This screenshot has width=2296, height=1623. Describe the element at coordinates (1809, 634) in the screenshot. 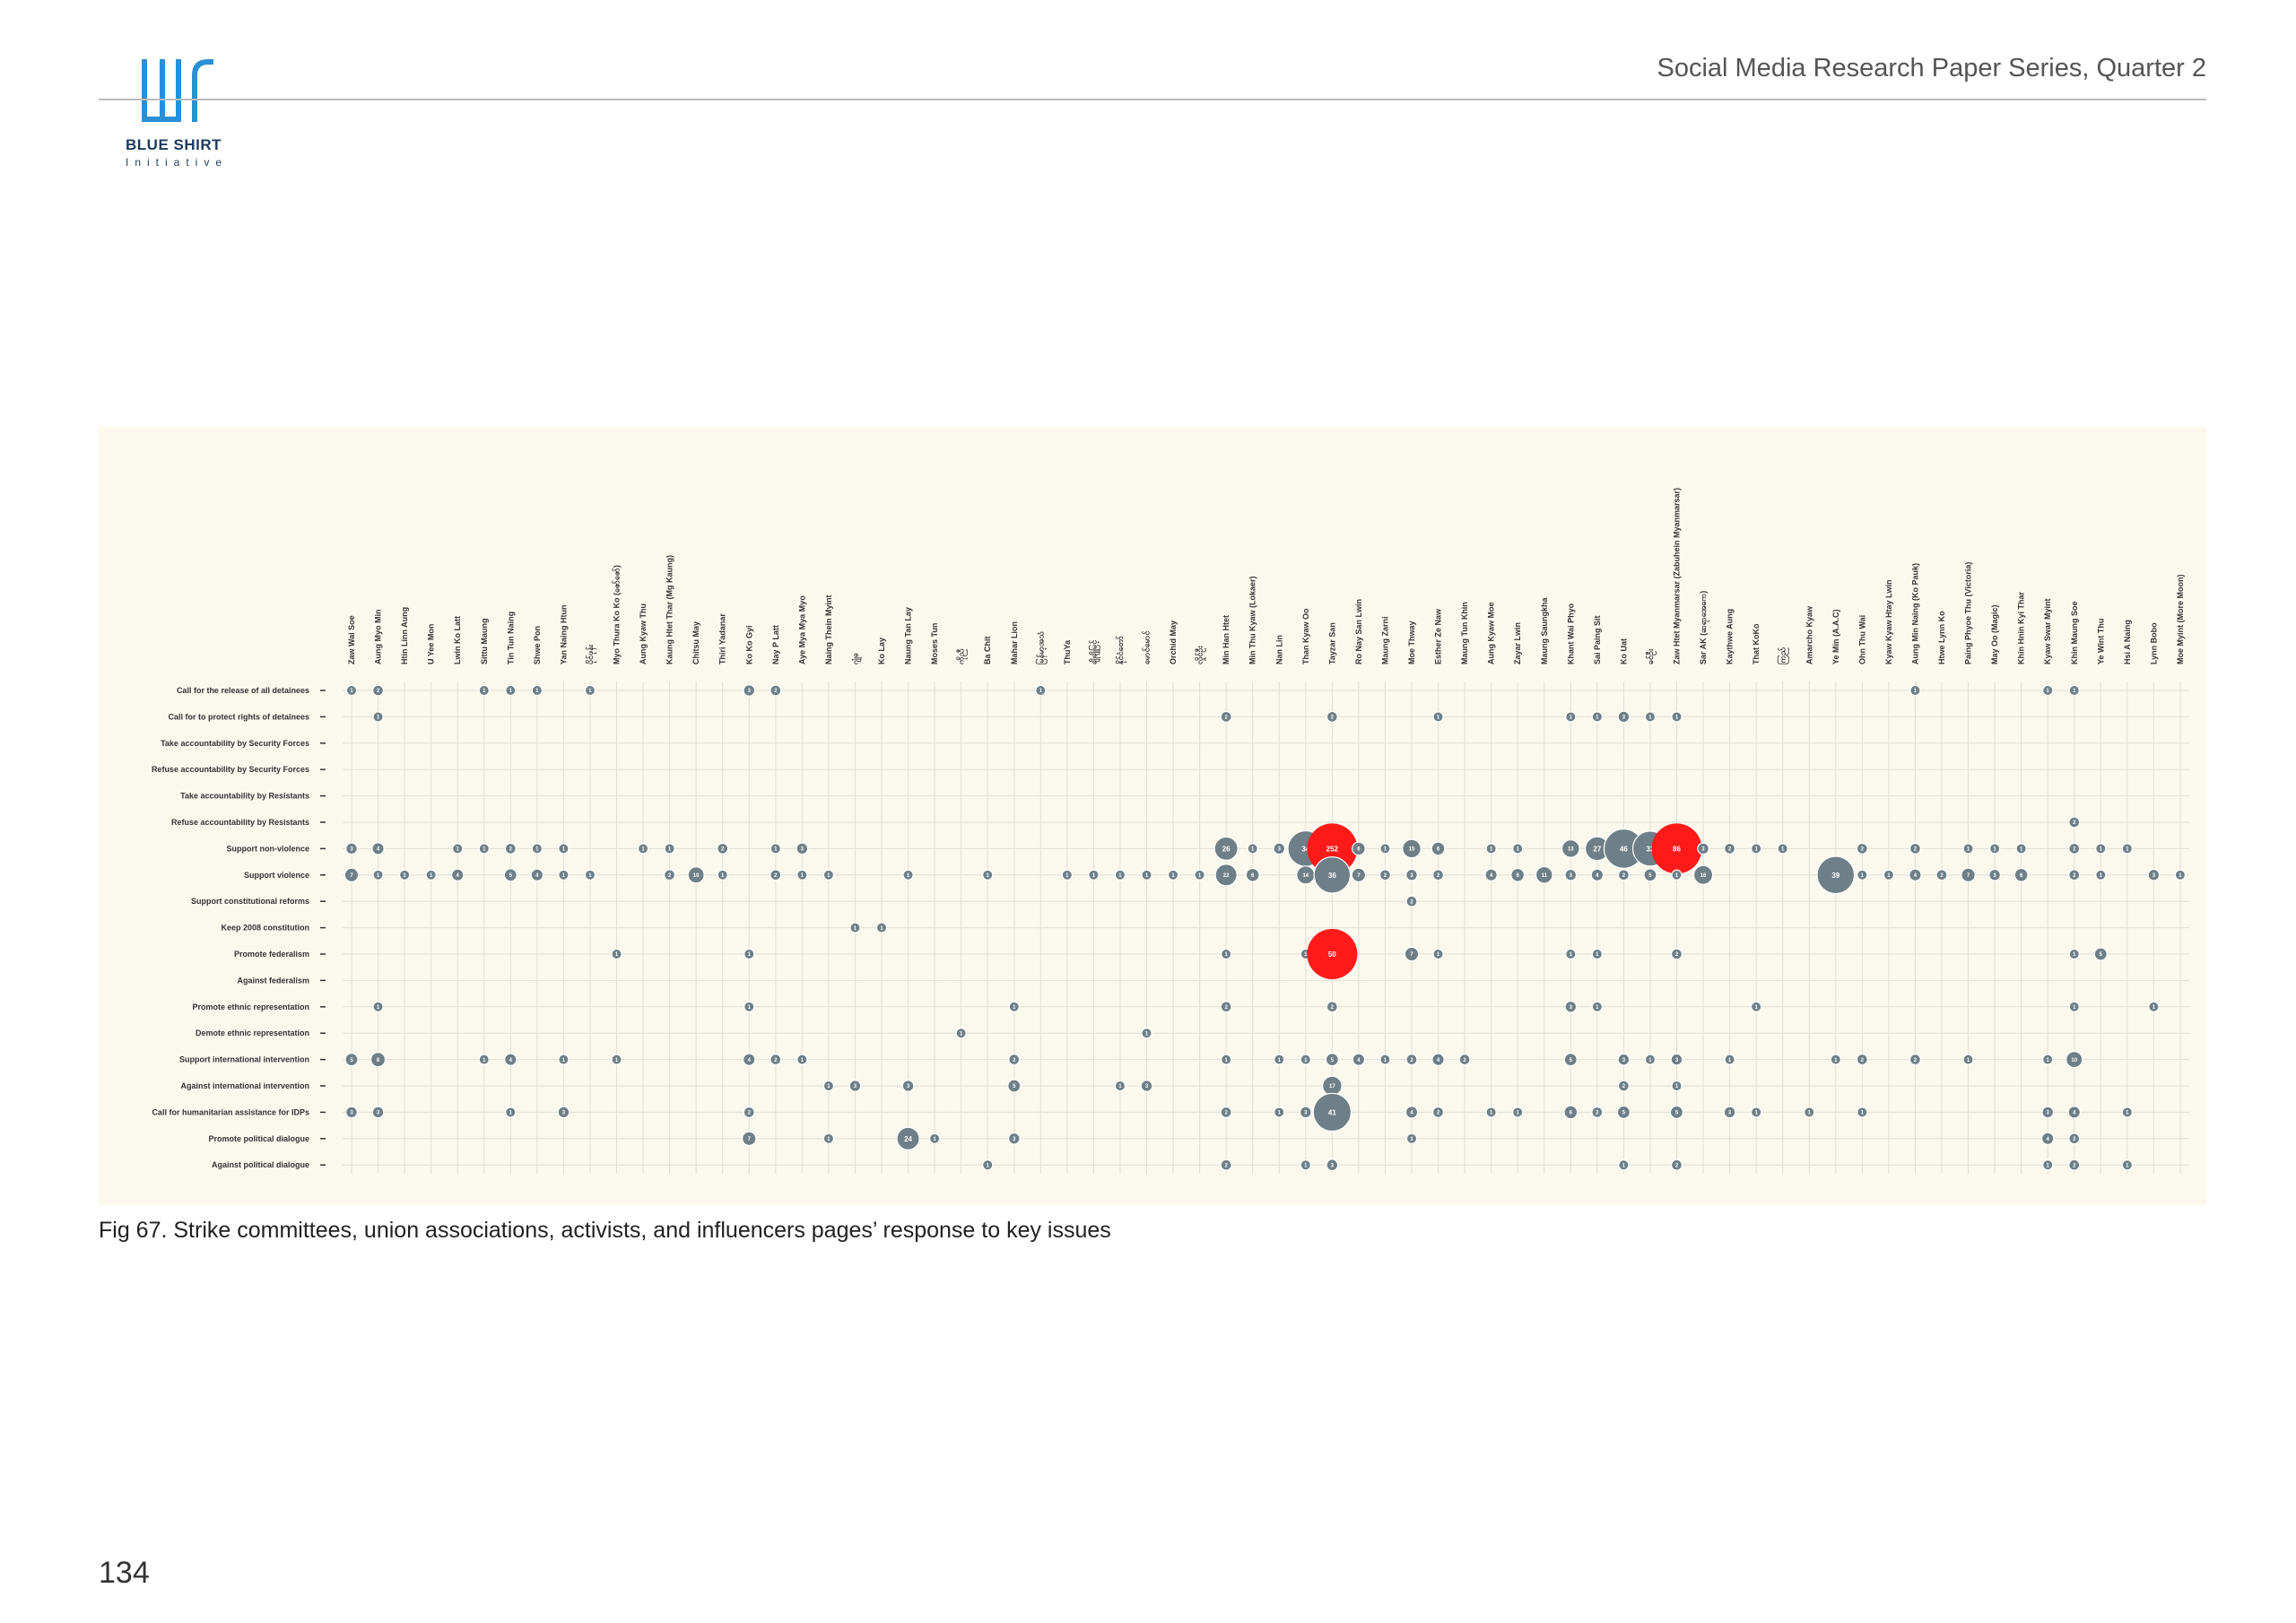

I see `column-label: Amarcho Kyaw` at that location.